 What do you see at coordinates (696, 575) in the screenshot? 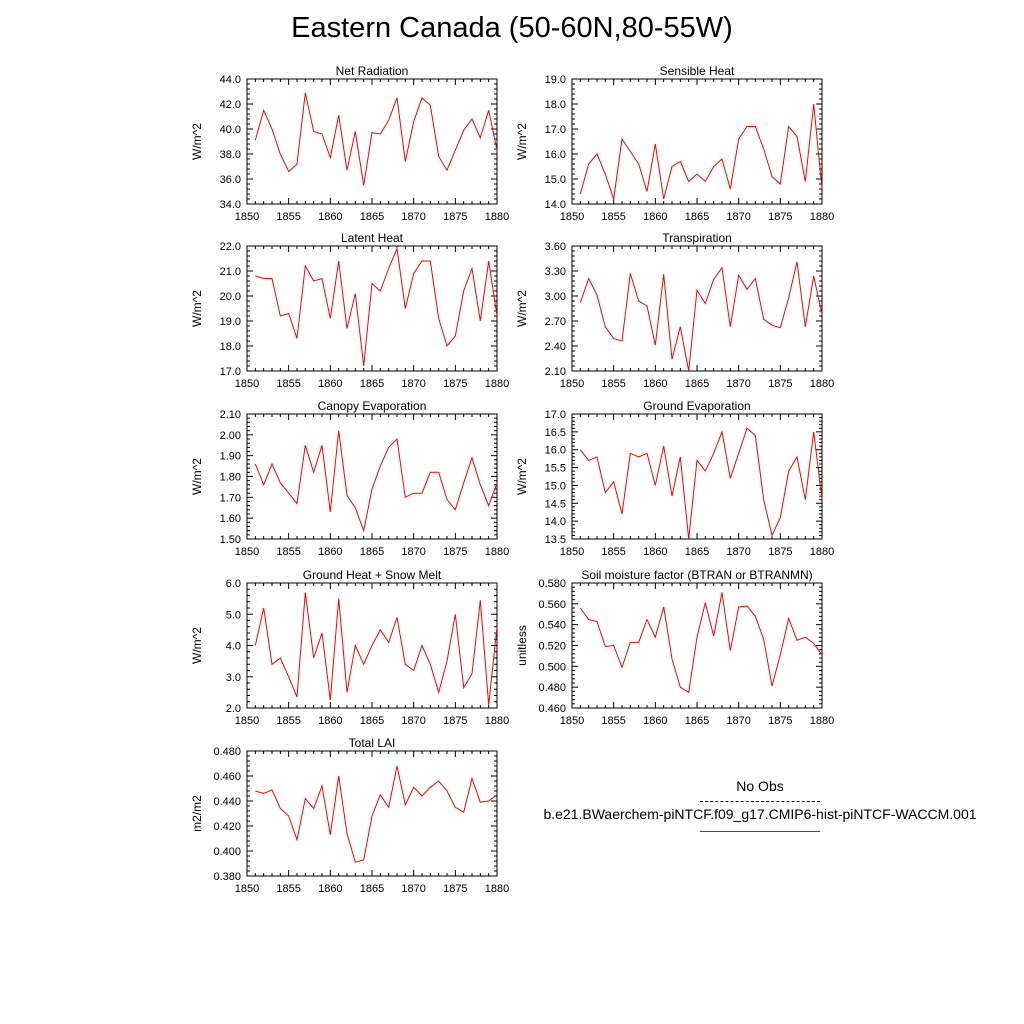
I see `panel-title: Soil moisture factor (BTRAN or BTRANMN)` at bounding box center [696, 575].